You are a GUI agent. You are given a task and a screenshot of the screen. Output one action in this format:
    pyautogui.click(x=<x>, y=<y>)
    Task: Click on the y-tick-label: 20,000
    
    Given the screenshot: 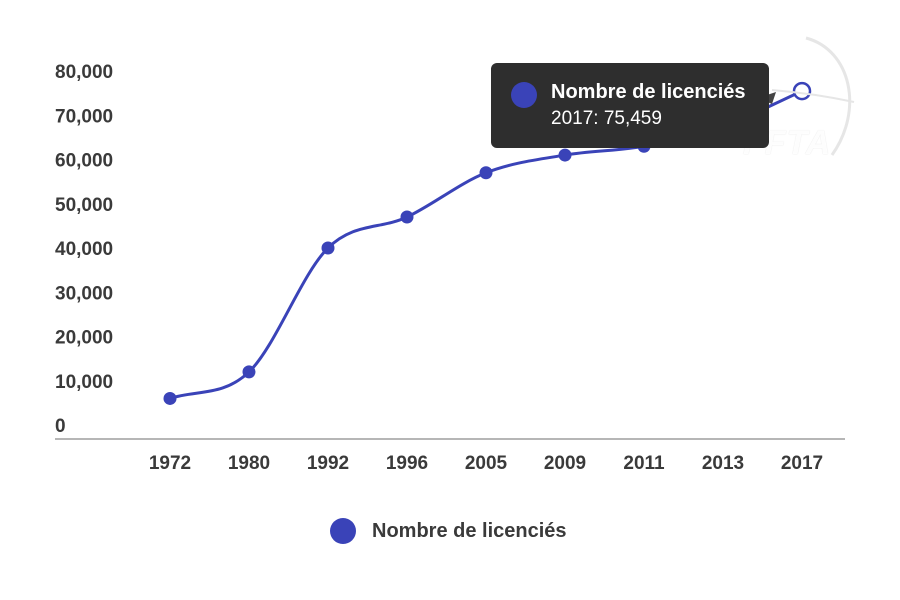 What is the action you would take?
    pyautogui.click(x=84, y=338)
    